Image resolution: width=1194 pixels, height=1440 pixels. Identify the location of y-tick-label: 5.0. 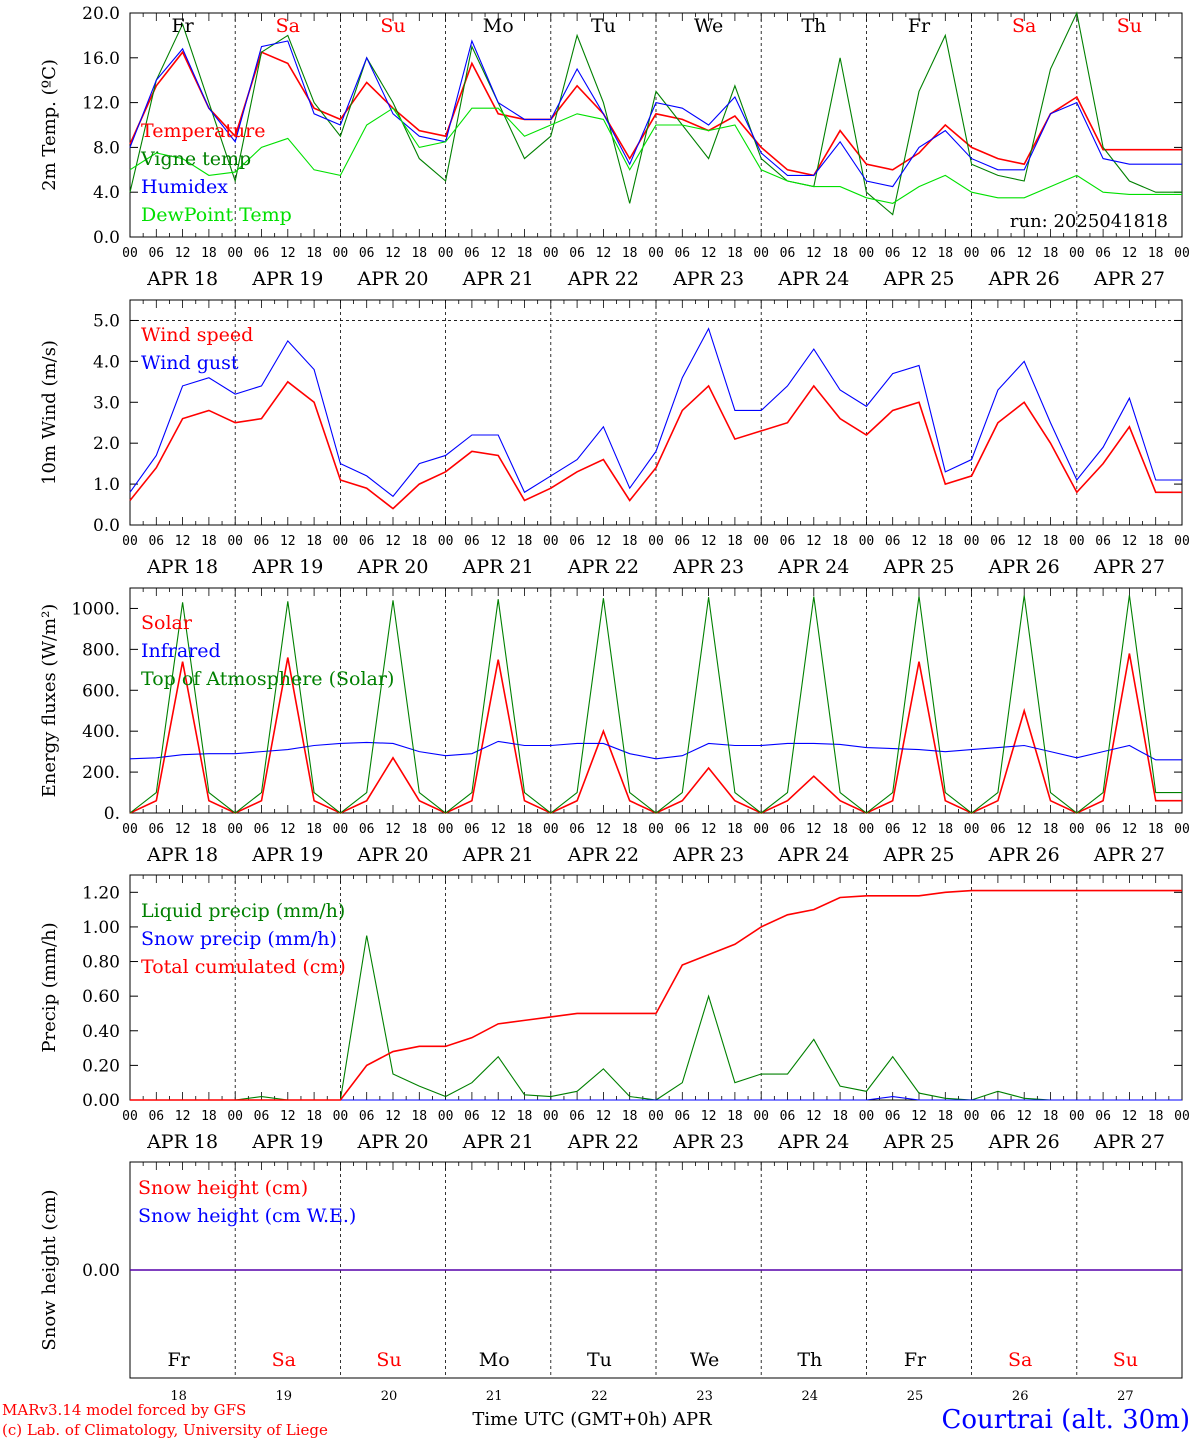
(106, 321).